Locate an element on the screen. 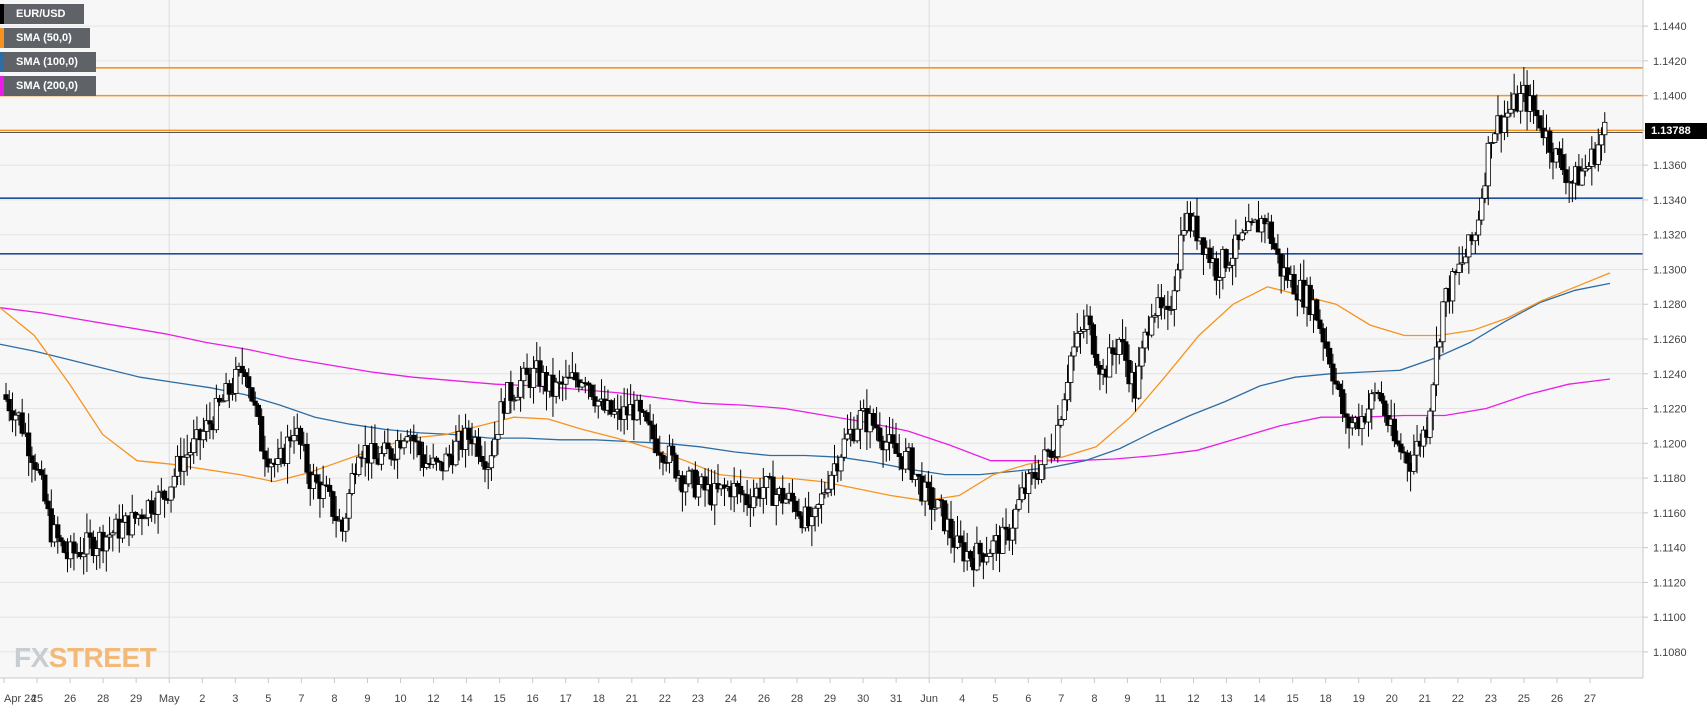 The image size is (1707, 712). x-tick-label: 16 is located at coordinates (533, 699).